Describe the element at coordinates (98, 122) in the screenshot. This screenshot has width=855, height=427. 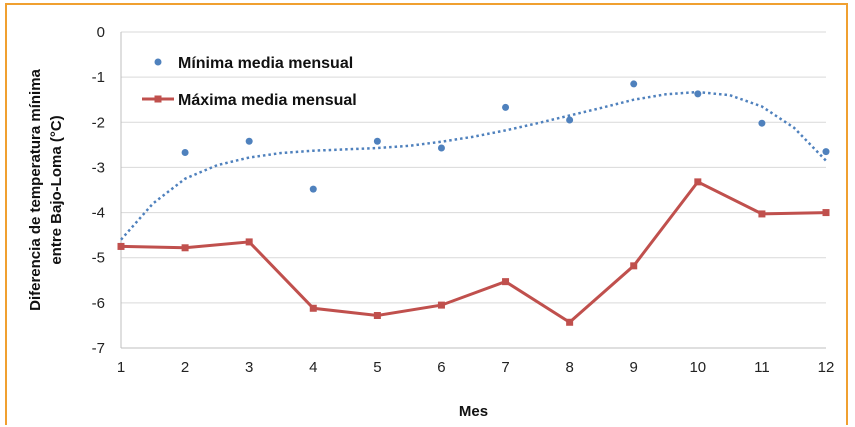
I see `y-tick-label: -2` at that location.